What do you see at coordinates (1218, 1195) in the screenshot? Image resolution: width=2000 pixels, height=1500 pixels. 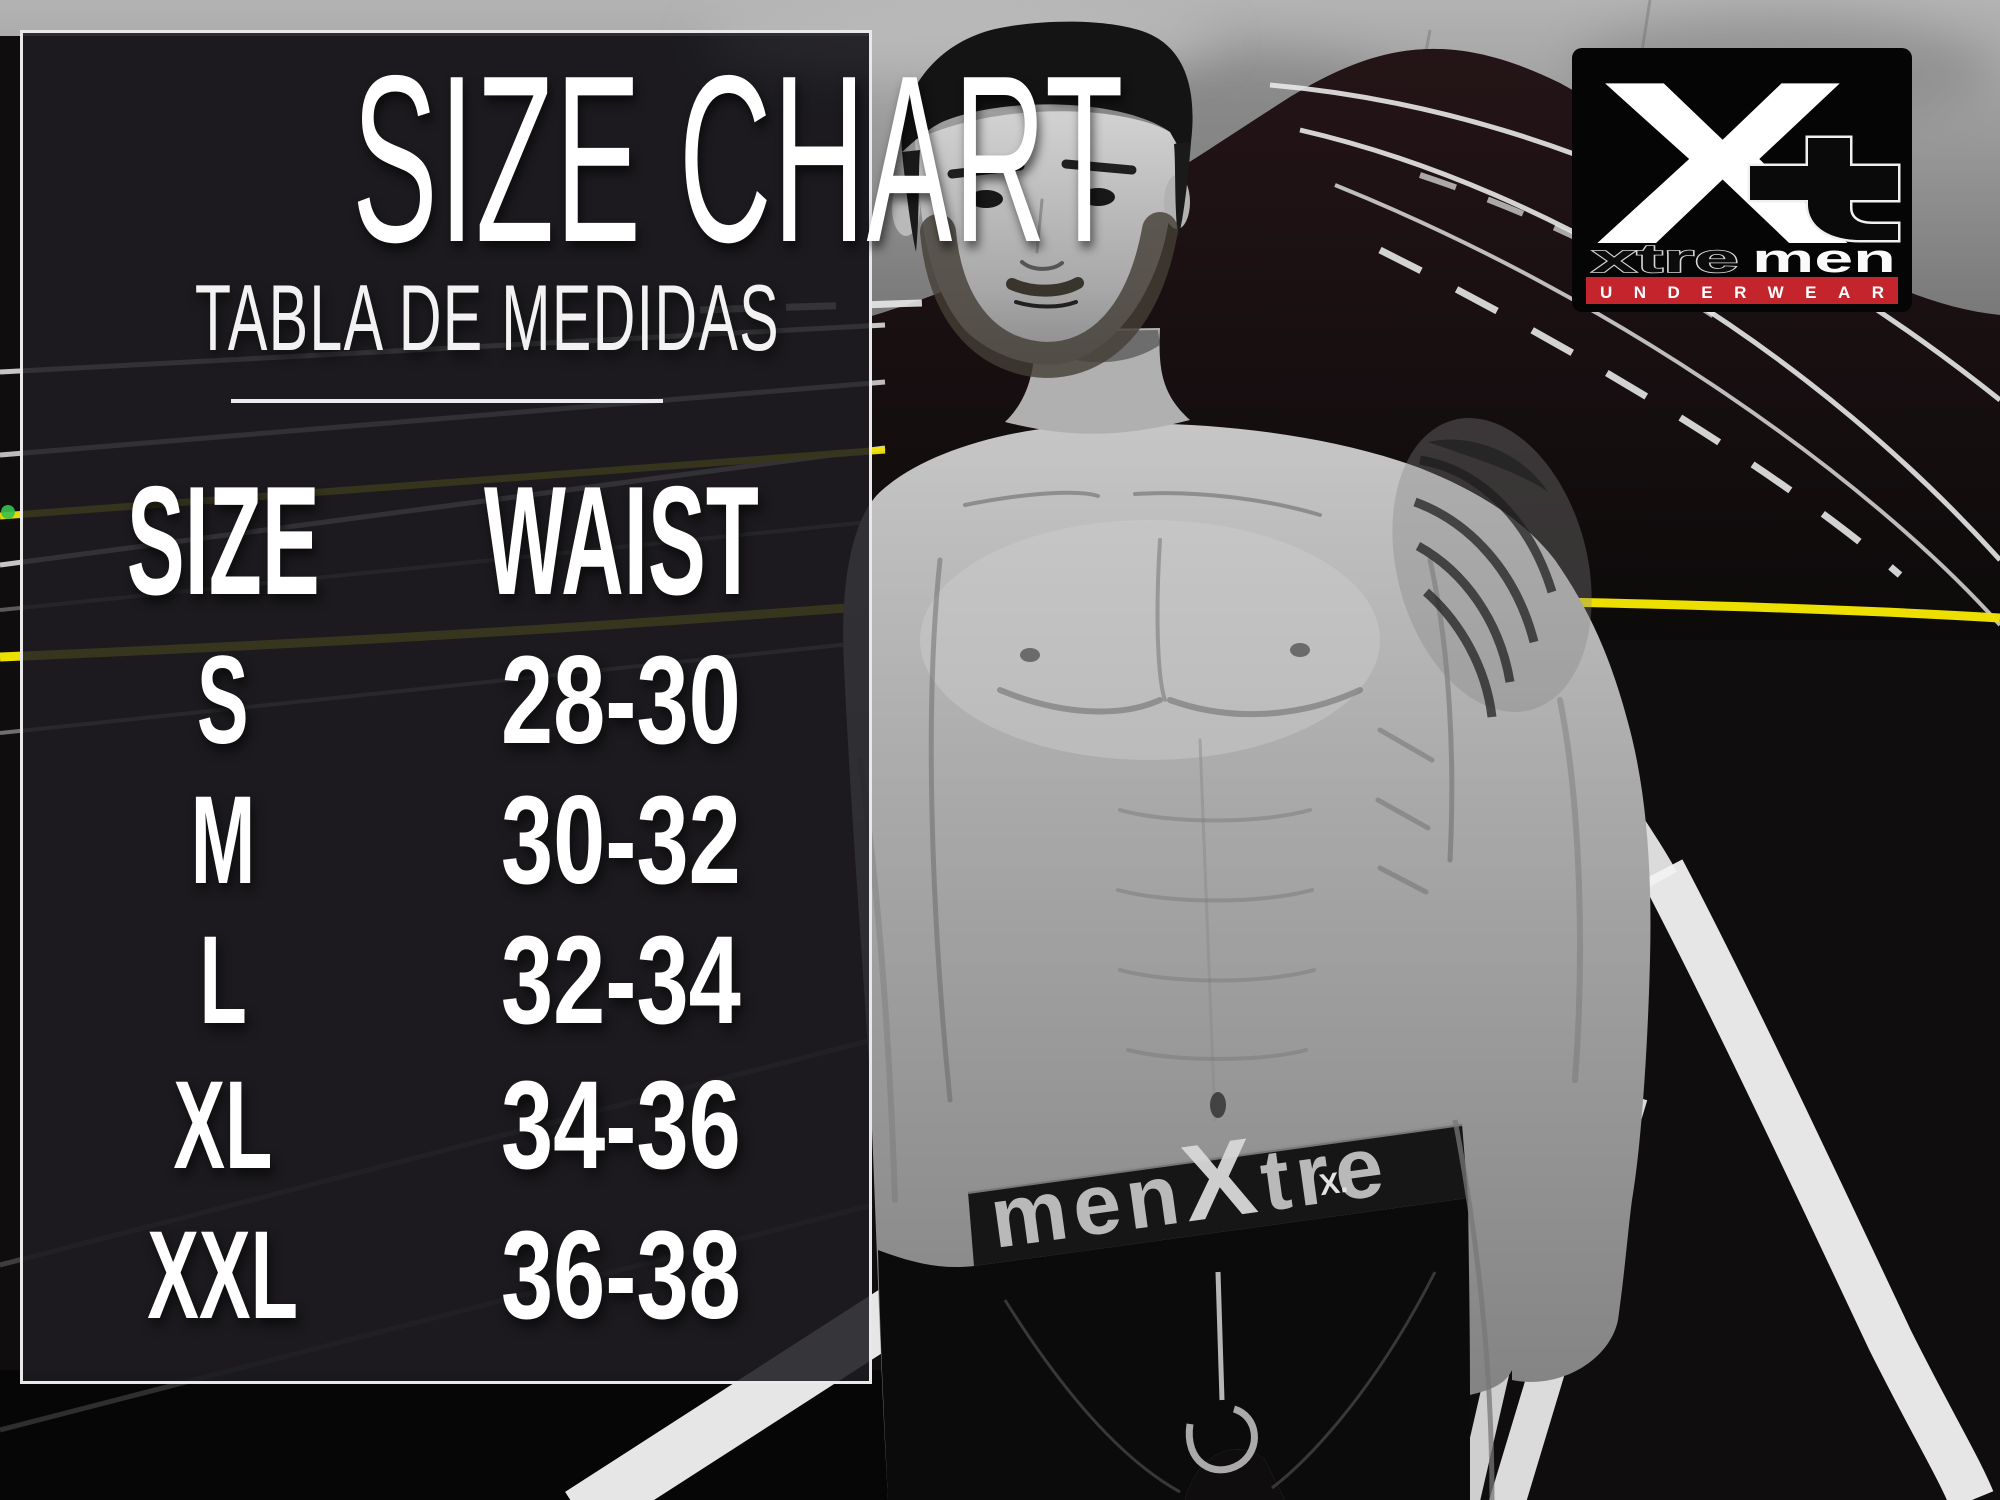 I see `underwear-waistband` at bounding box center [1218, 1195].